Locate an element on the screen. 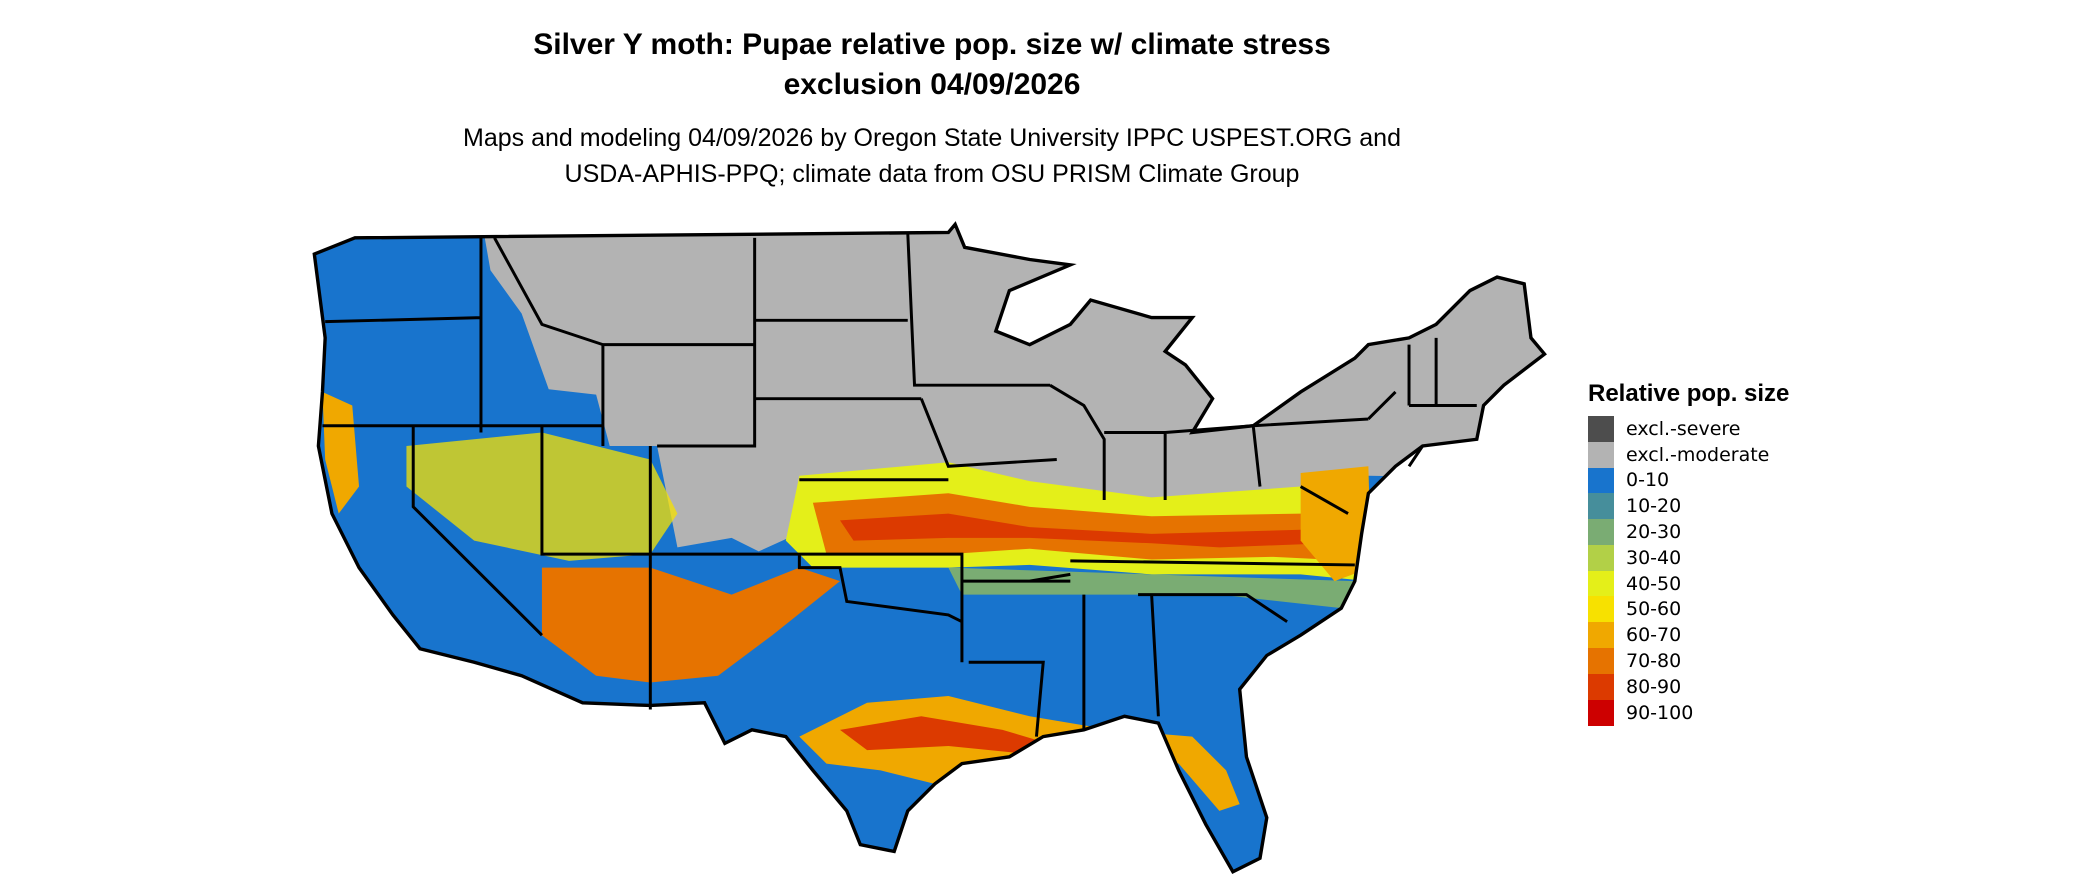 The image size is (2100, 892). legend-label: 40-50 is located at coordinates (1654, 583).